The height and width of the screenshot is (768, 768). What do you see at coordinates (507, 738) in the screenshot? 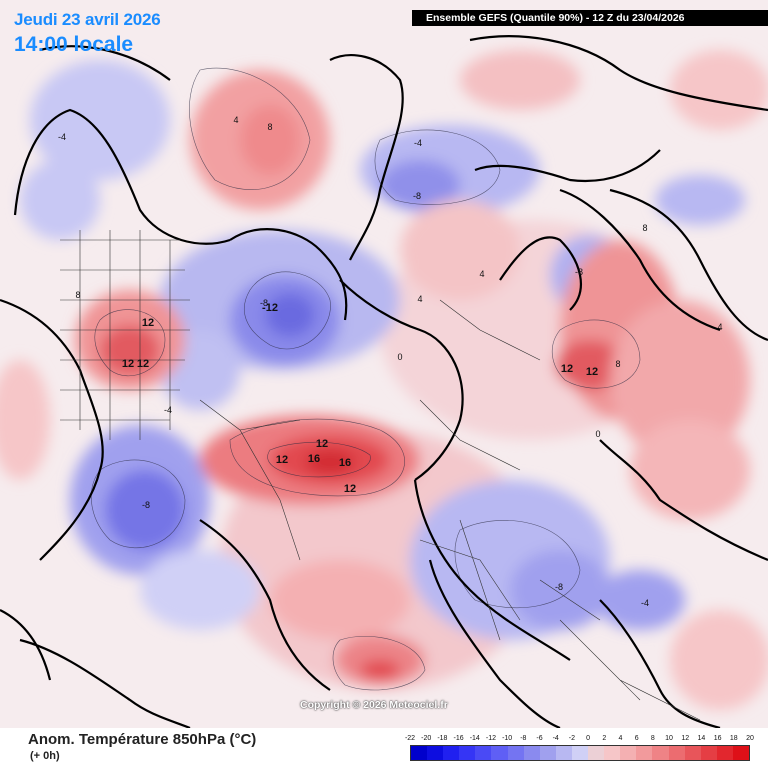
I see `legend-tick-label: -10` at bounding box center [507, 738].